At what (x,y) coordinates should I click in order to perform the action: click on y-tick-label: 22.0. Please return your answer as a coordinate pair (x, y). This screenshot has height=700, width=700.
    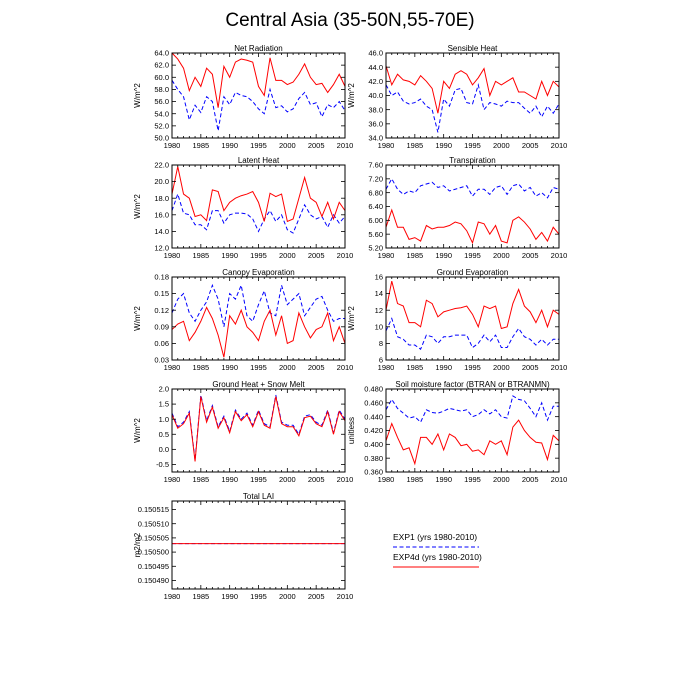
    Looking at the image, I should click on (161, 165).